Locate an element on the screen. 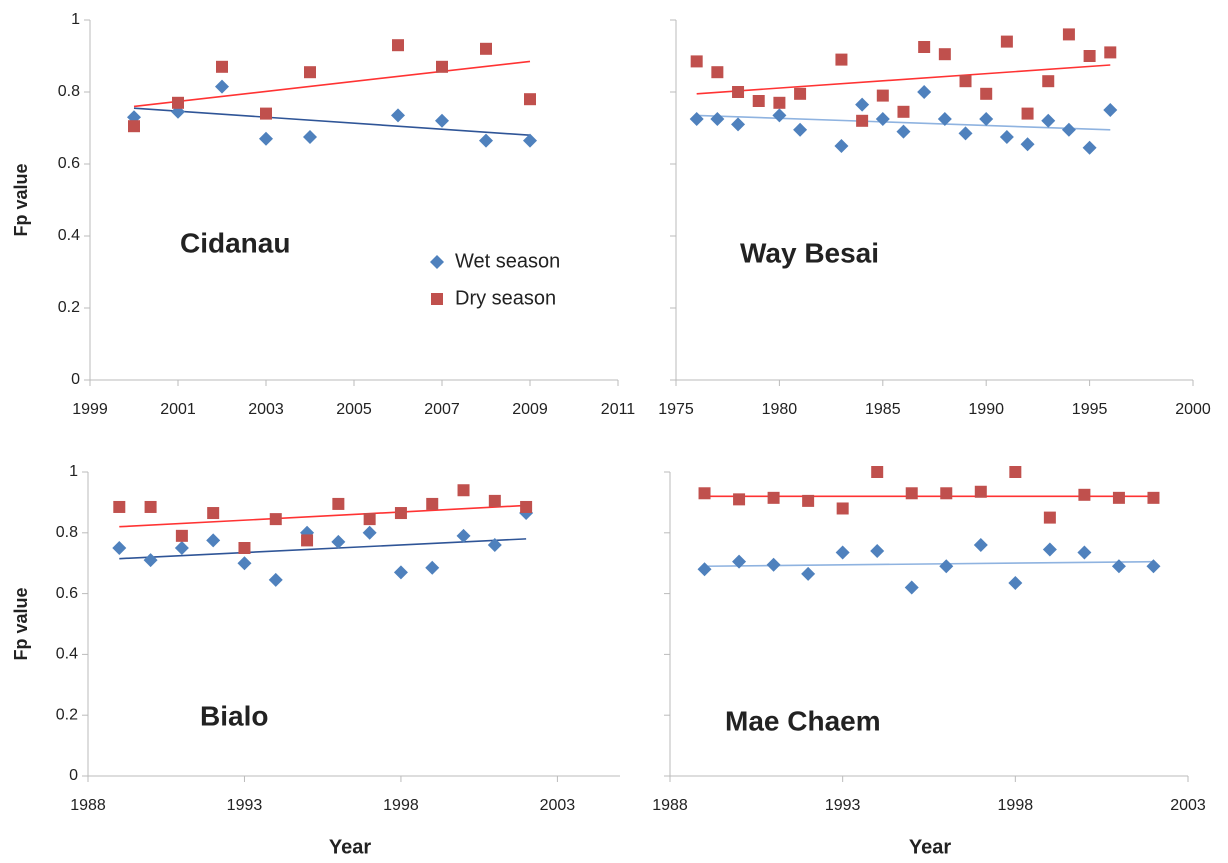 This screenshot has width=1228, height=863. y-tick-label: 1 is located at coordinates (75, 19).